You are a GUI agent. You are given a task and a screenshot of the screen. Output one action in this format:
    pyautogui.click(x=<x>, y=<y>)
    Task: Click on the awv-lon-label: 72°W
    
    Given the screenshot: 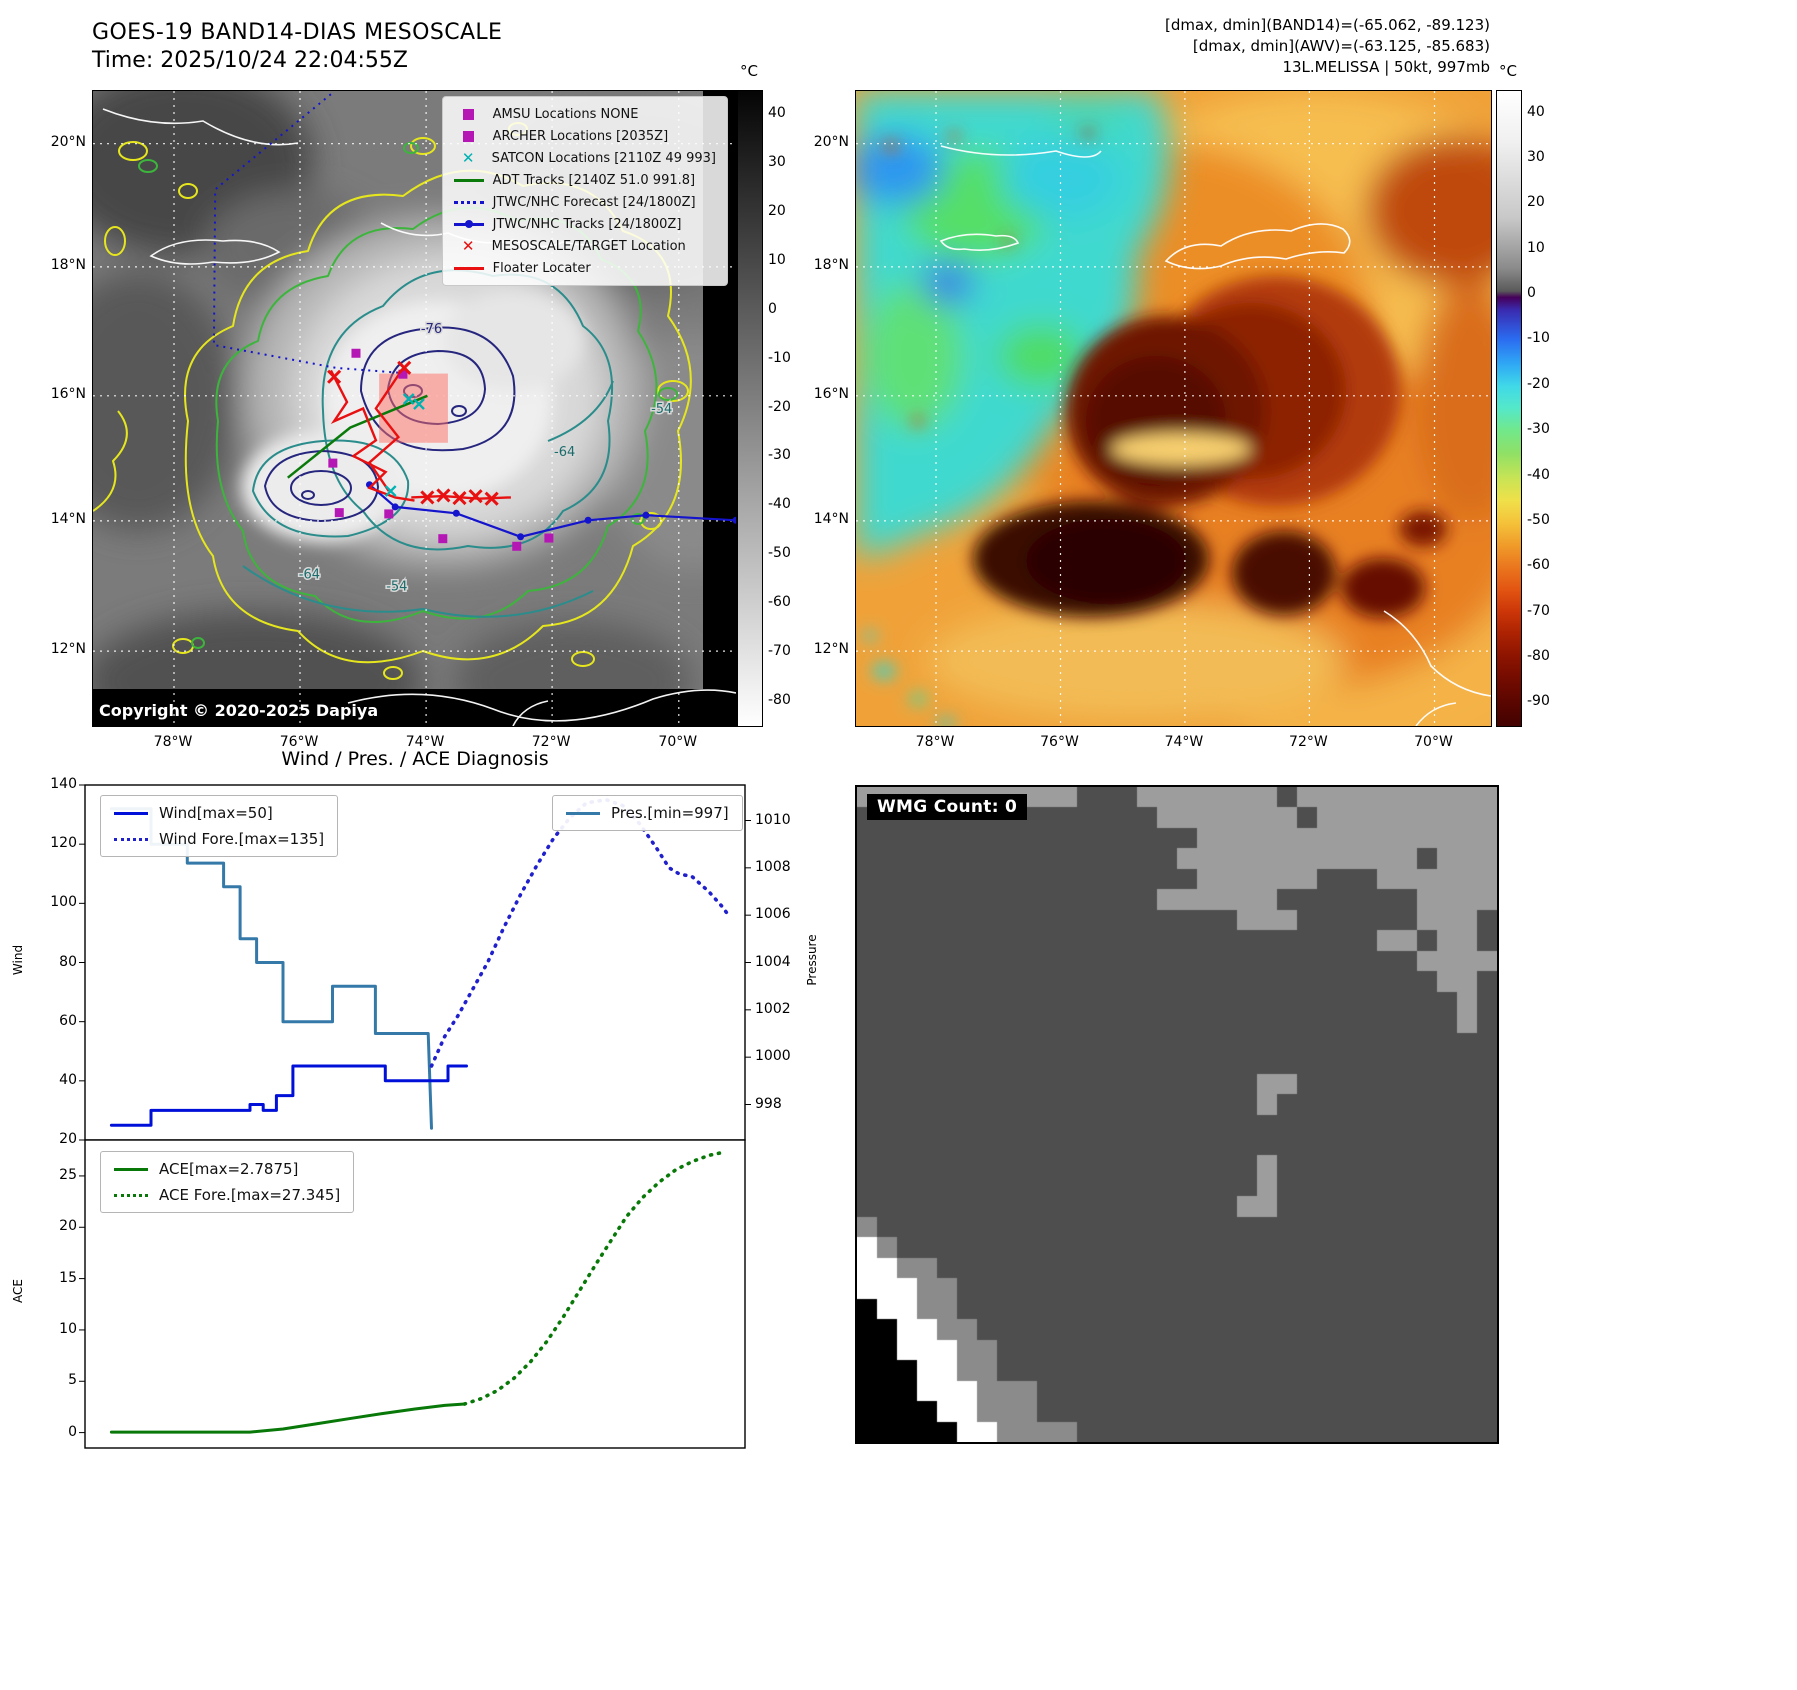 What is the action you would take?
    pyautogui.click(x=1308, y=742)
    